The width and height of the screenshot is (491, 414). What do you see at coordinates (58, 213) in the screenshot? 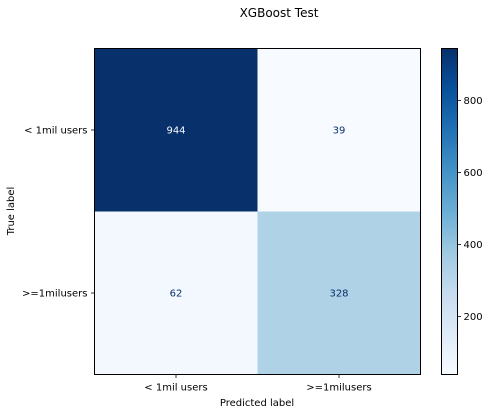
I see `y-axis-ticks: < 1mil users >=1milusers` at bounding box center [58, 213].